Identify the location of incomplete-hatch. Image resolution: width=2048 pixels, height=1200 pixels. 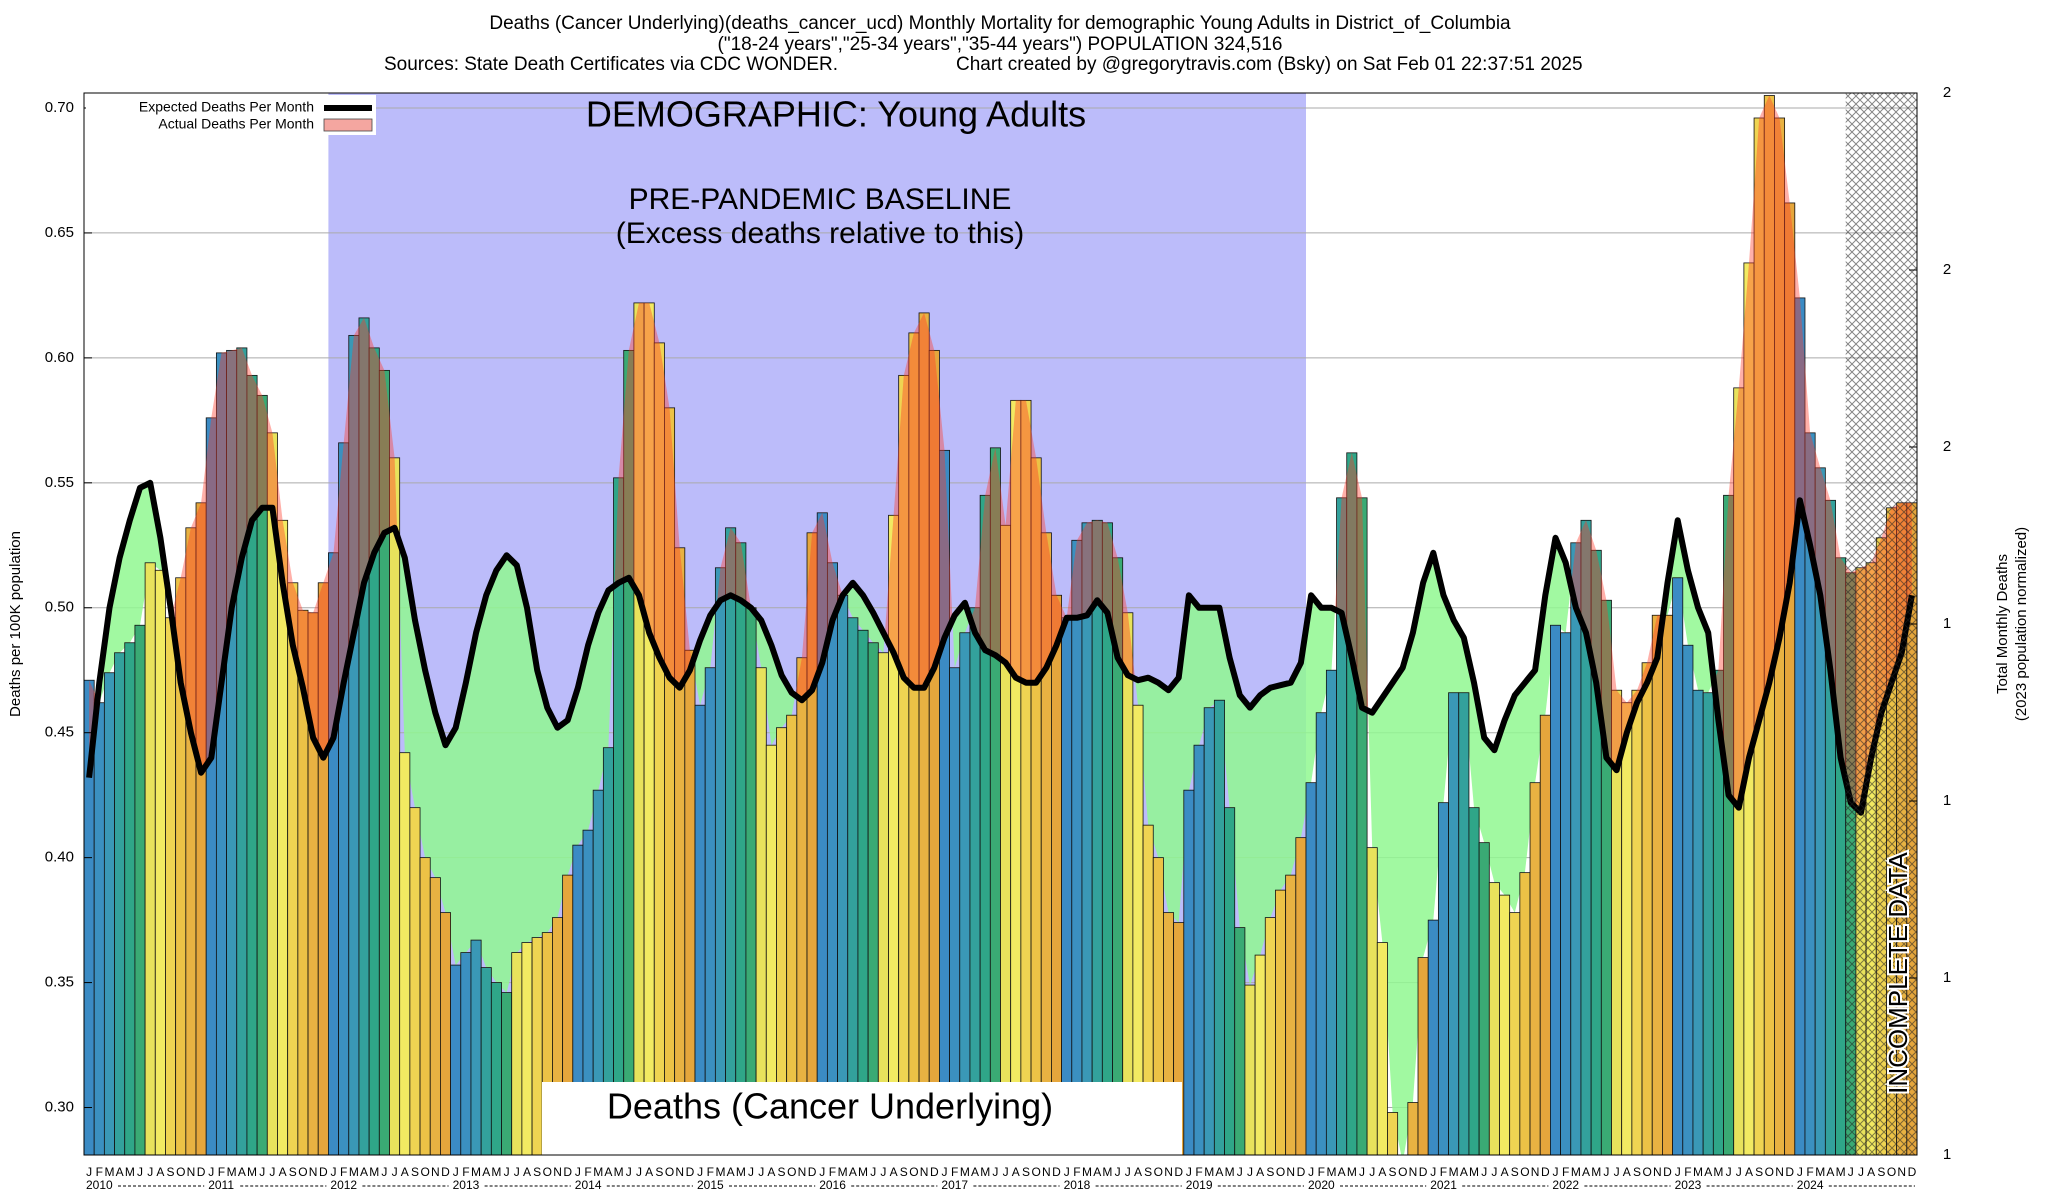
(1881, 624).